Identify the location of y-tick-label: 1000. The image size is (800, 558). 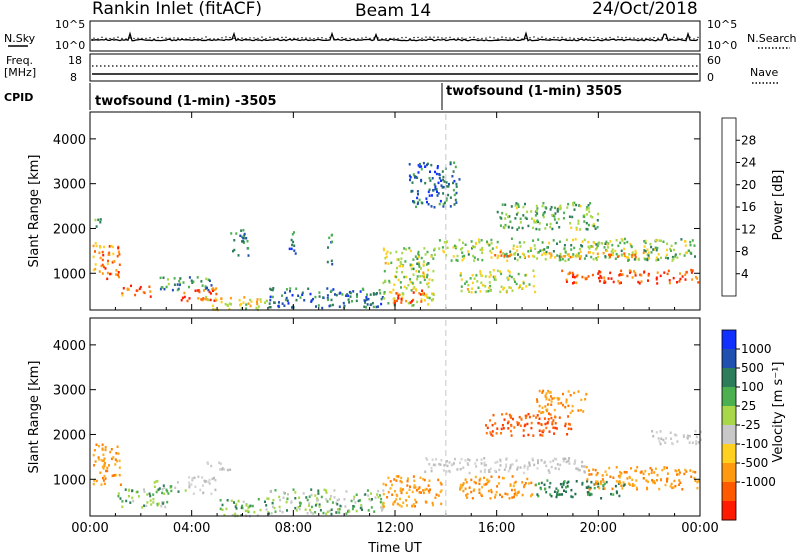
(69, 274).